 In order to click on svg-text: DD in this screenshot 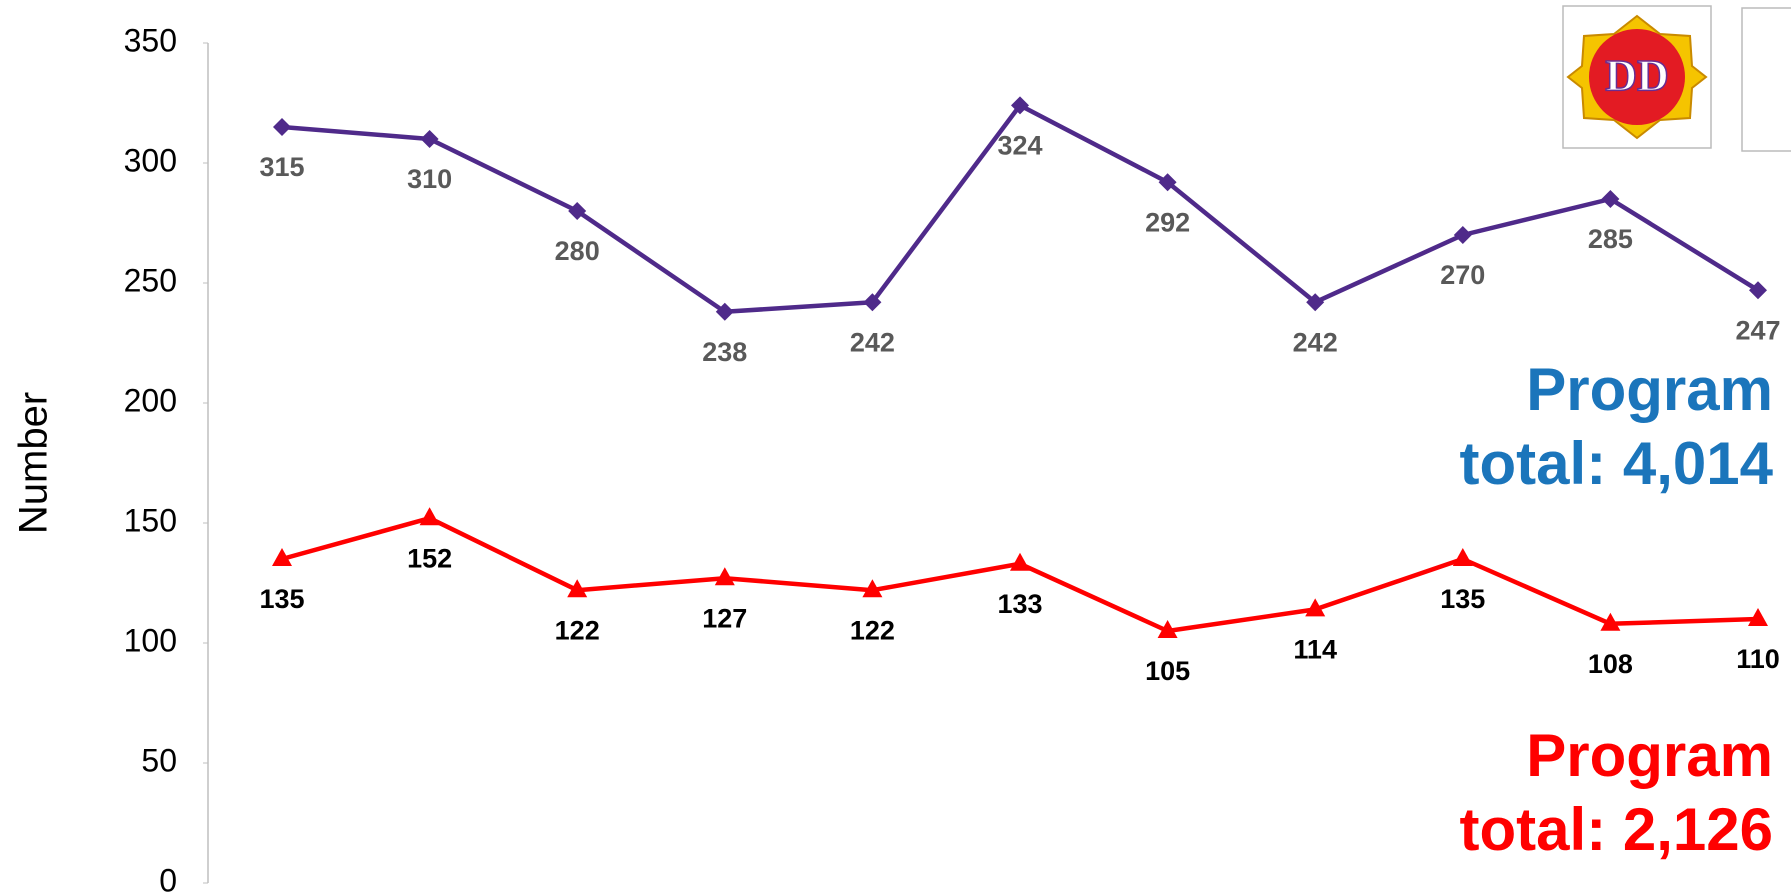, I will do `click(1637, 75)`.